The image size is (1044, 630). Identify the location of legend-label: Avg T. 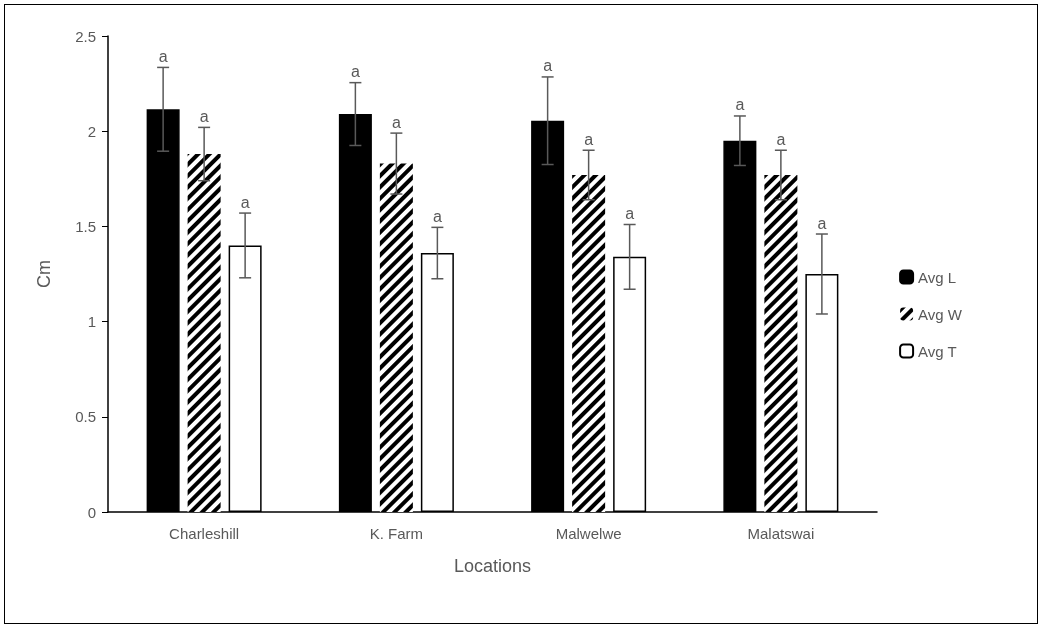
(937, 351).